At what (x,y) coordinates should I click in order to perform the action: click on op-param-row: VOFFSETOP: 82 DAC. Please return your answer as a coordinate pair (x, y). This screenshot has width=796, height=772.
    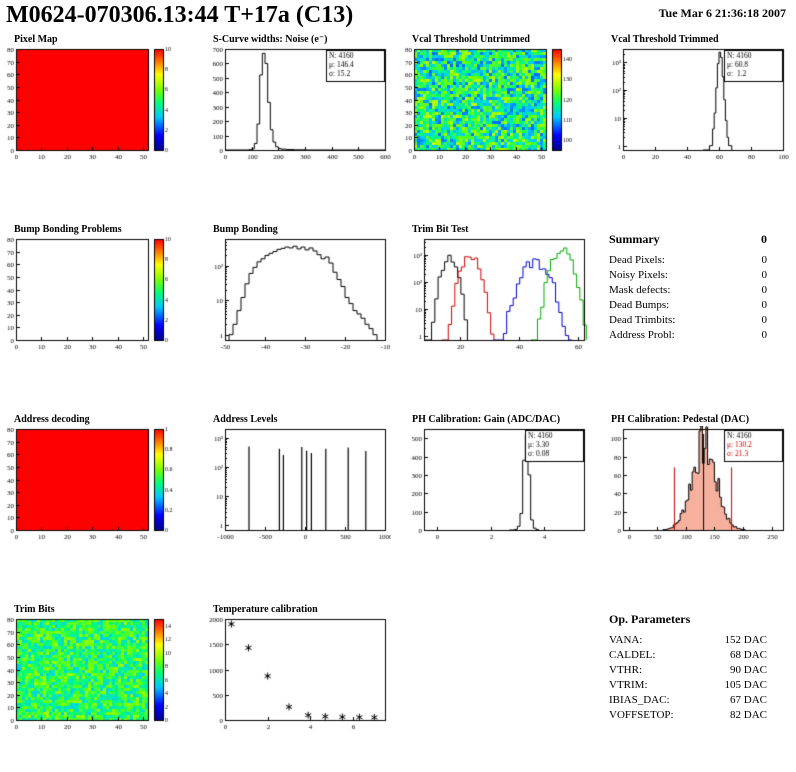
    Looking at the image, I should click on (688, 715).